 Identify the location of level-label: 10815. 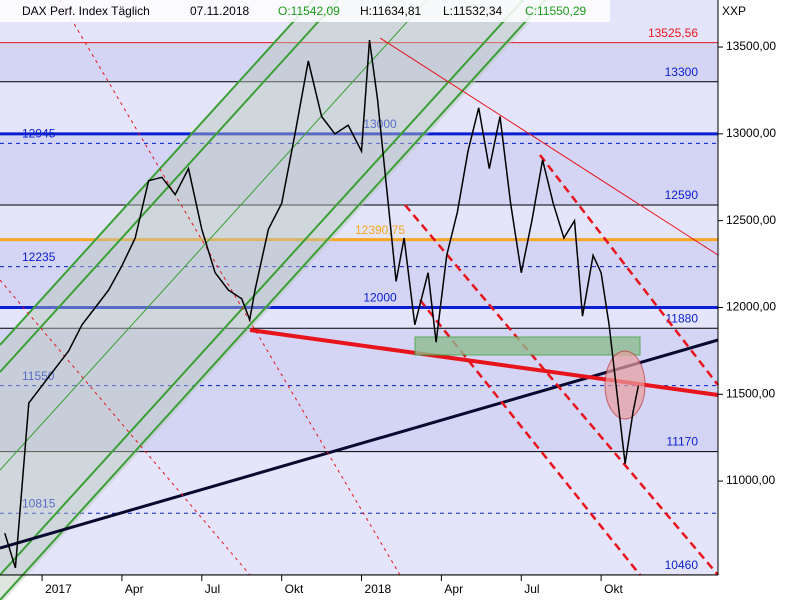
(39, 503).